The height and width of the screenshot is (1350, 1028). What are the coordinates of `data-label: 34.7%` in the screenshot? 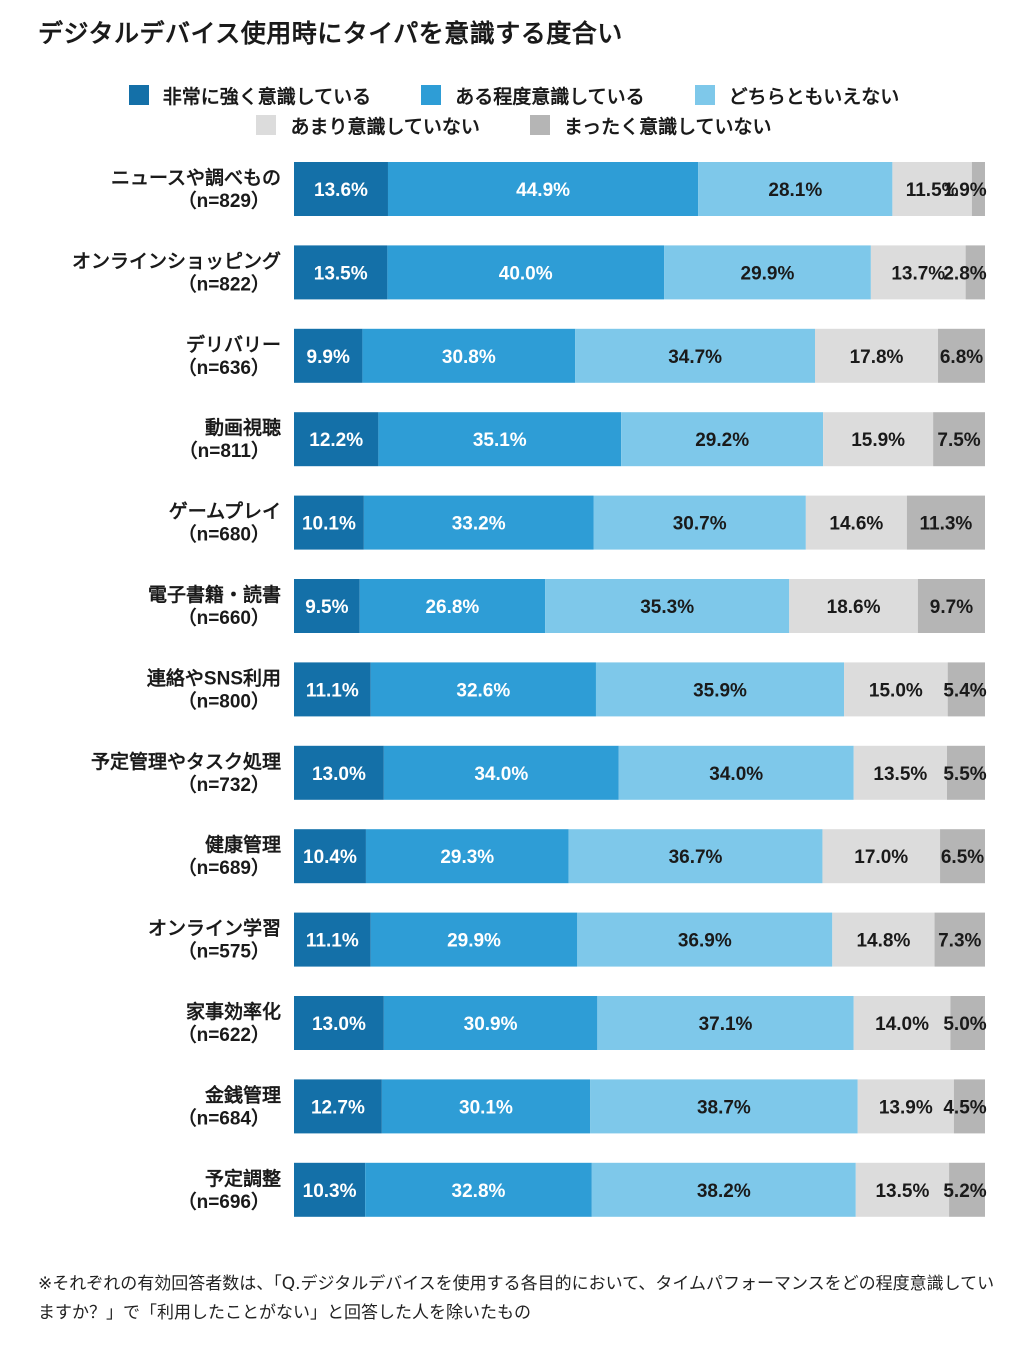 It's located at (695, 357).